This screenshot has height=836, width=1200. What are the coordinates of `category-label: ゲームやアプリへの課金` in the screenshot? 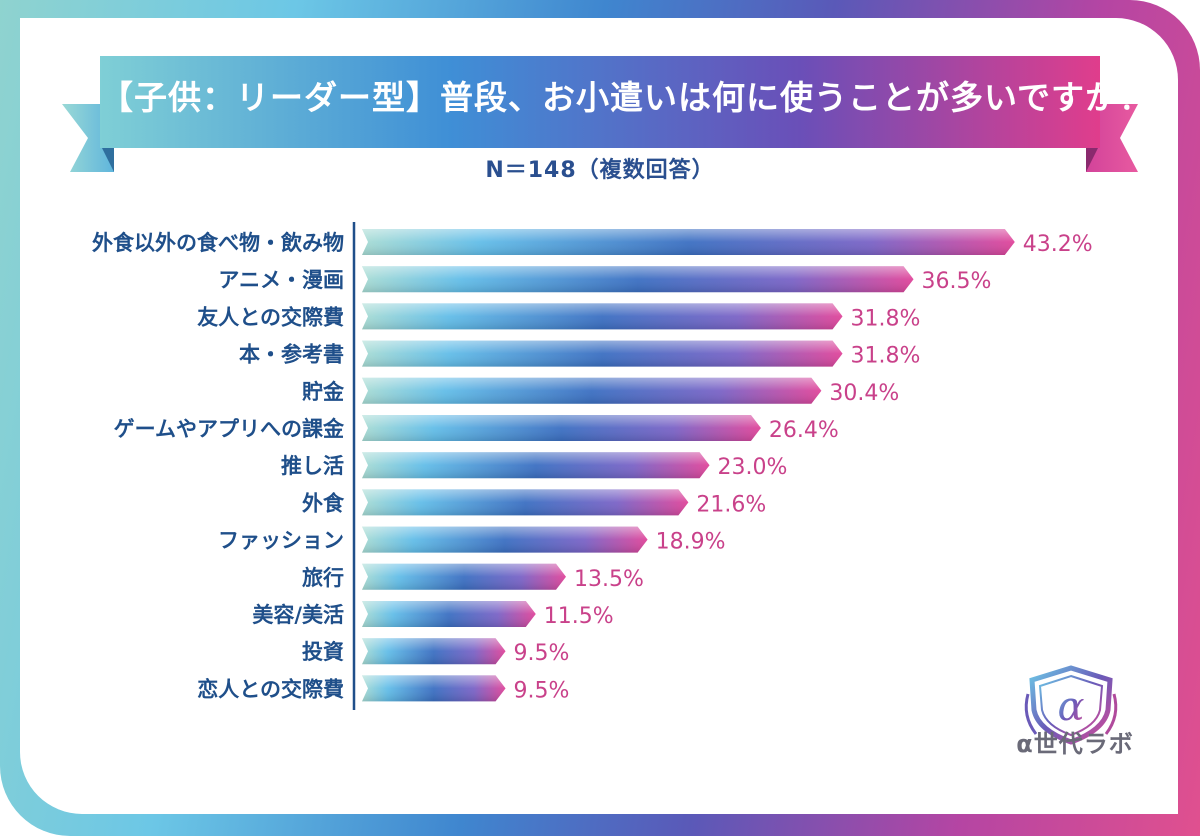 It's located at (229, 429).